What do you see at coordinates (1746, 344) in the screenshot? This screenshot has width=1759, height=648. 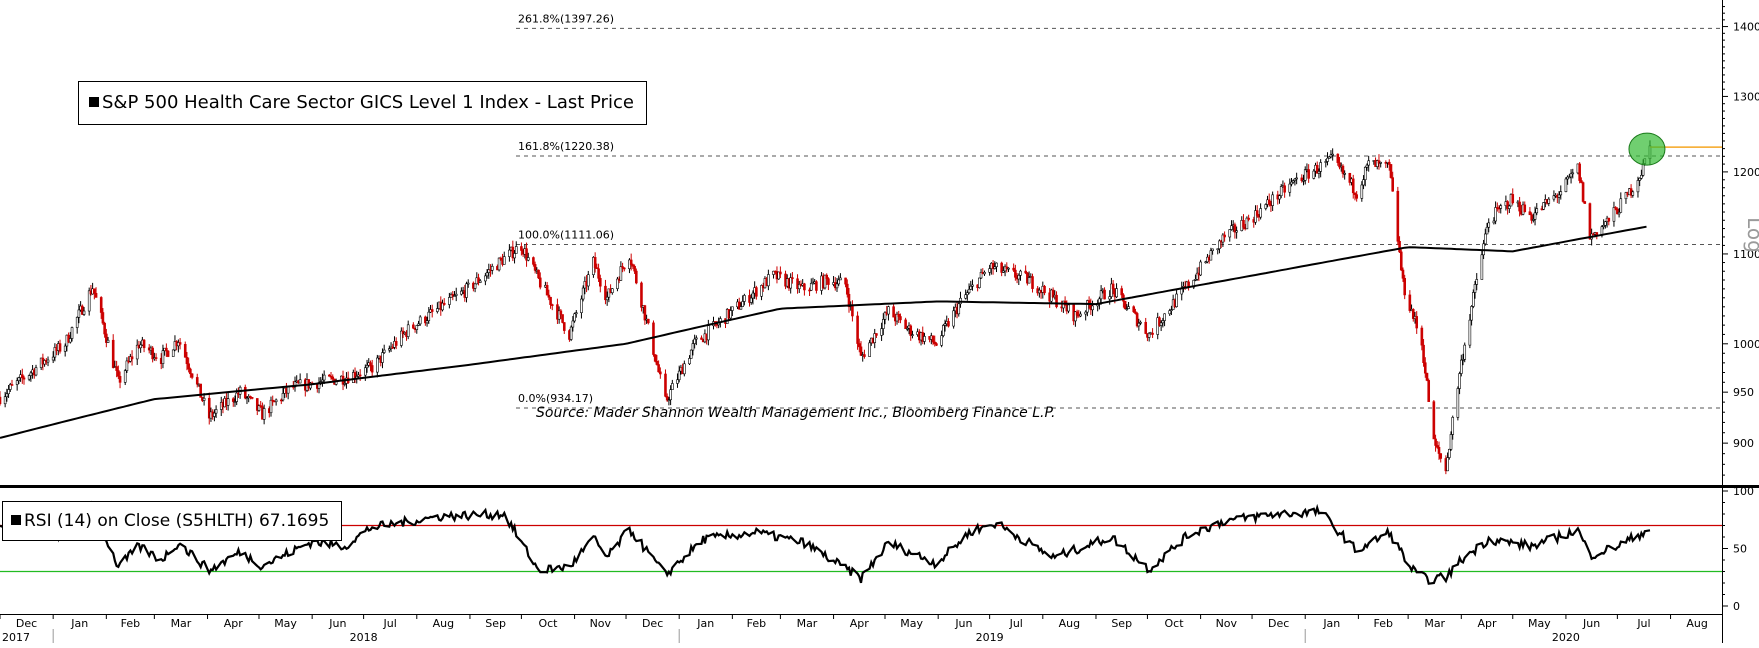 I see `price-tick-label: 1000` at bounding box center [1746, 344].